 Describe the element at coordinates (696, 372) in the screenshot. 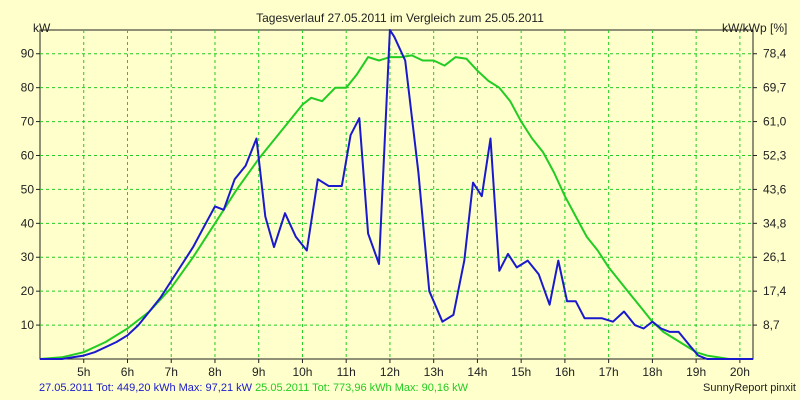

I see `x-tick-label: 19h` at that location.